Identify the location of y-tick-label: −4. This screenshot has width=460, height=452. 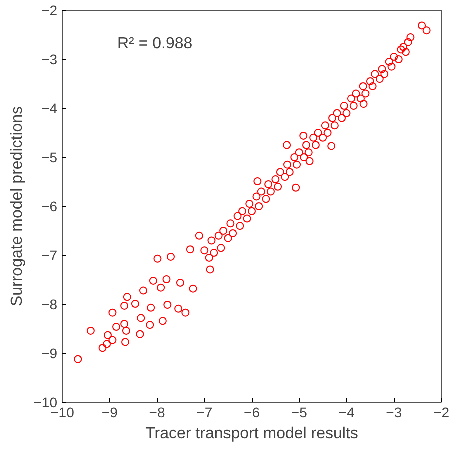
(50, 108).